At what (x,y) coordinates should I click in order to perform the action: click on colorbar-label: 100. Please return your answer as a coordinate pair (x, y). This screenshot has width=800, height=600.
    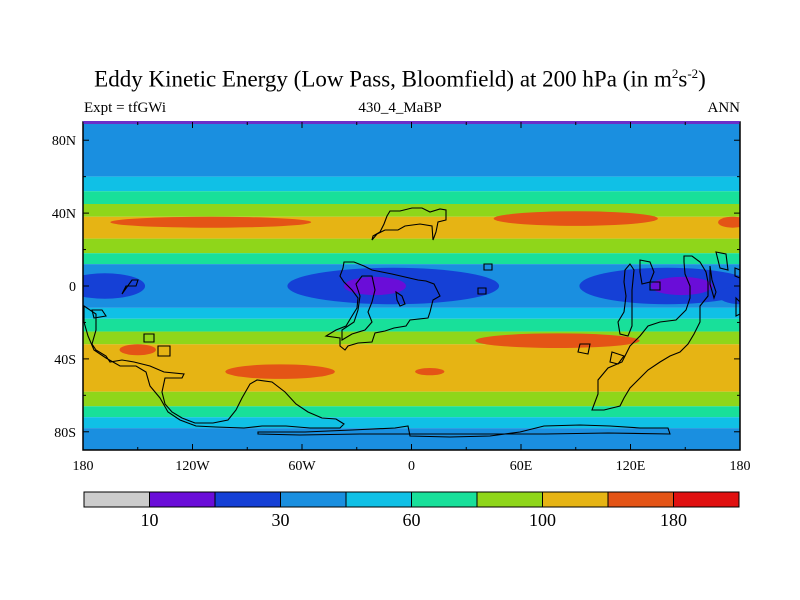
    Looking at the image, I should click on (542, 520).